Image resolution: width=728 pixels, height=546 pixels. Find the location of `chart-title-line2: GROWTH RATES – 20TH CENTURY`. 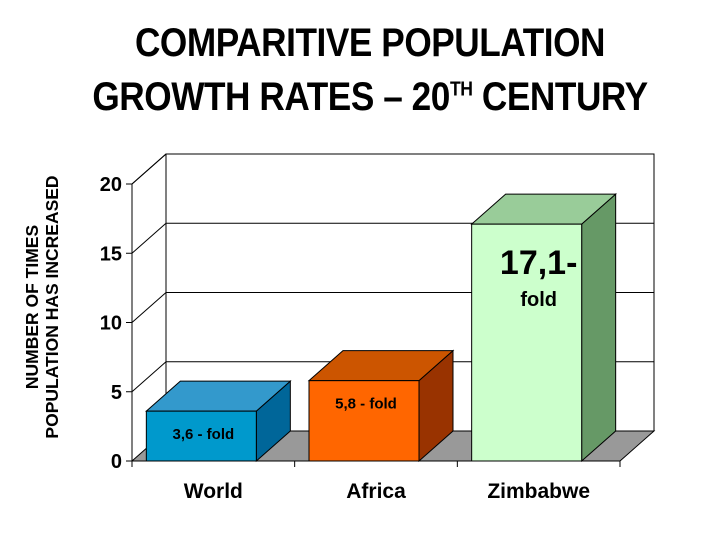

chart-title-line2: GROWTH RATES – 20TH CENTURY is located at coordinates (370, 97).